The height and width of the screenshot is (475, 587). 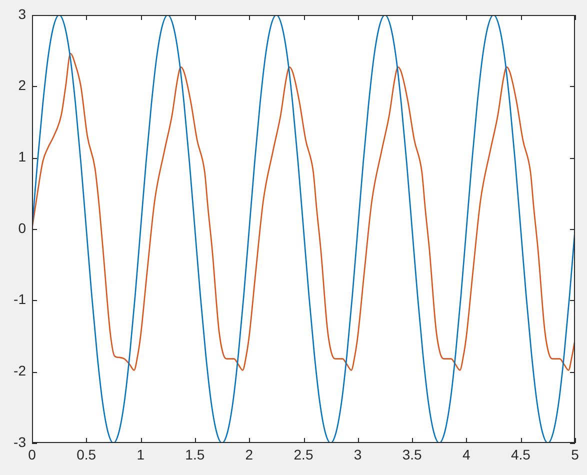 What do you see at coordinates (22, 14) in the screenshot?
I see `y-tick-label: 3` at bounding box center [22, 14].